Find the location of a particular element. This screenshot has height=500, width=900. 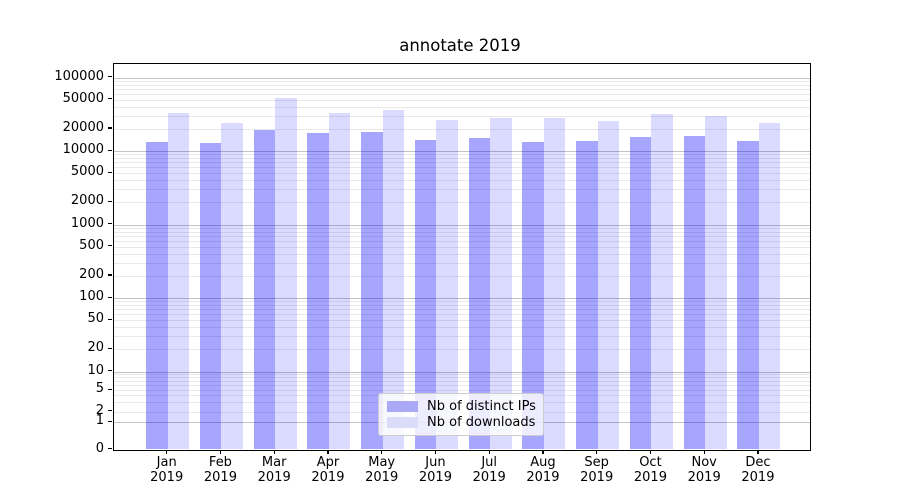

bar-distinct-ips-jun is located at coordinates (425, 295).